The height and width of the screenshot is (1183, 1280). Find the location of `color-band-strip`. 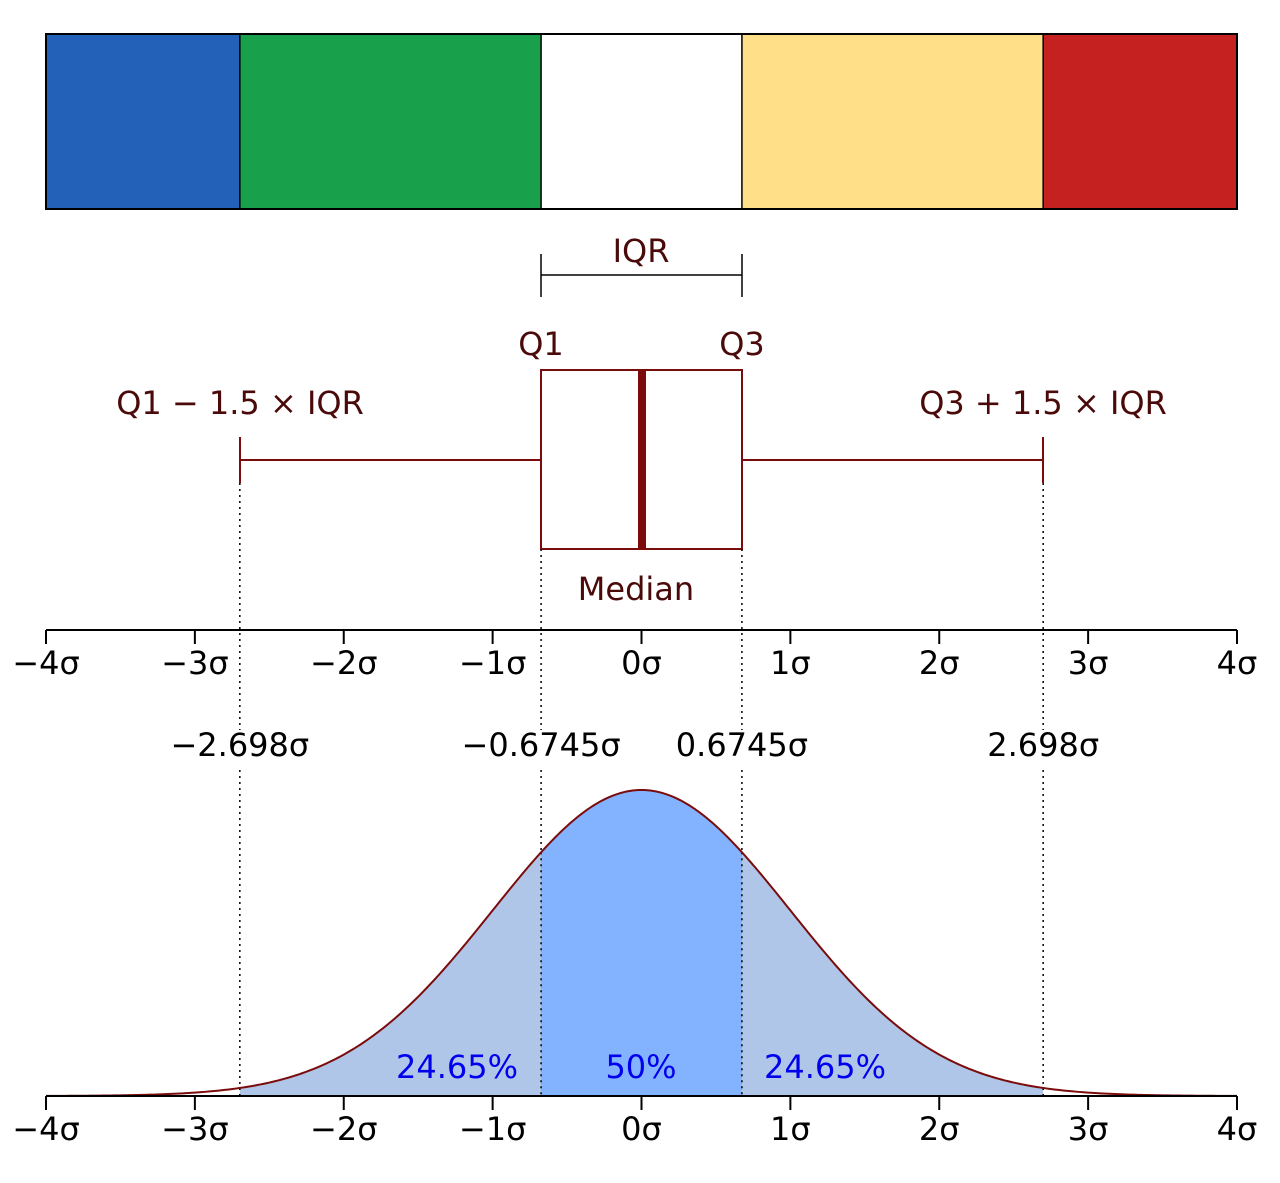

color-band-strip is located at coordinates (641, 121).